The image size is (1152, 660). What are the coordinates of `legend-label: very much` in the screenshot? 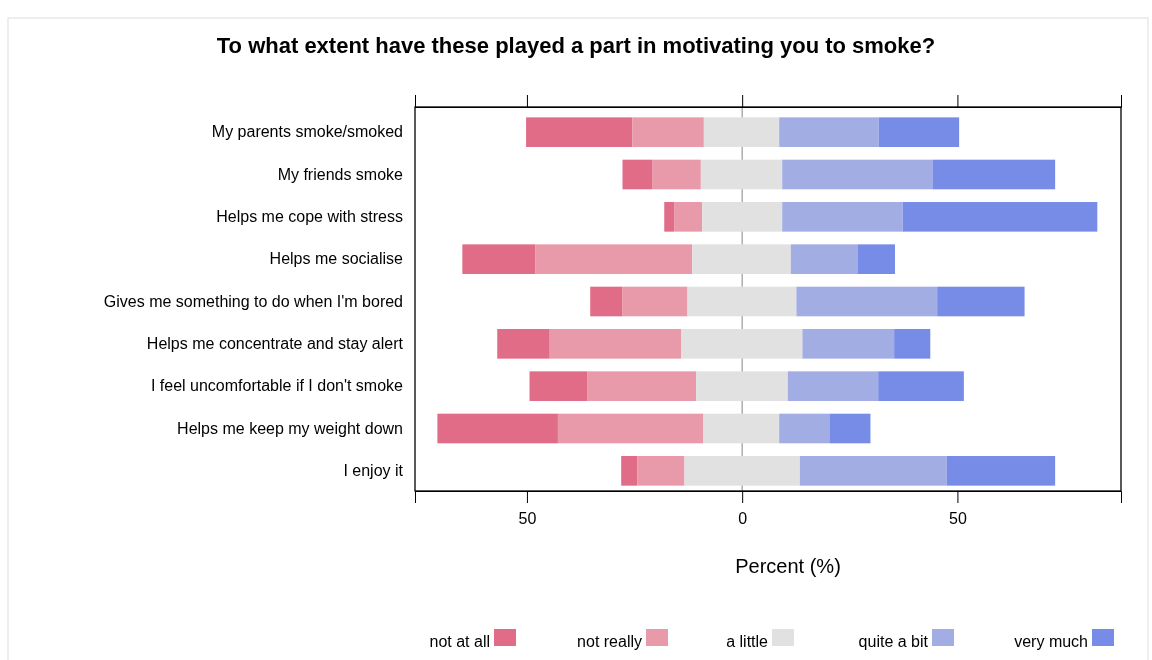 It's located at (1051, 641).